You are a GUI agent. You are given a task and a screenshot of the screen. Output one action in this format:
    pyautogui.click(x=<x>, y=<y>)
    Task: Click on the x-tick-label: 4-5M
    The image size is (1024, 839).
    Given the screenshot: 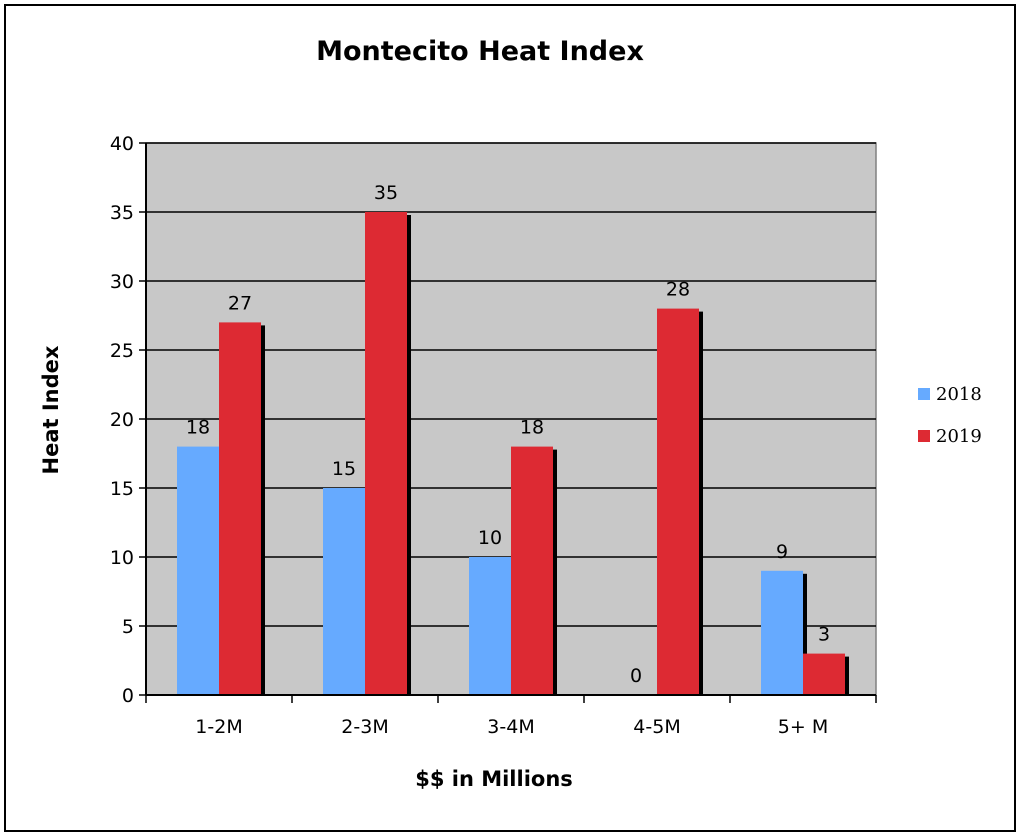 What is the action you would take?
    pyautogui.click(x=656, y=727)
    